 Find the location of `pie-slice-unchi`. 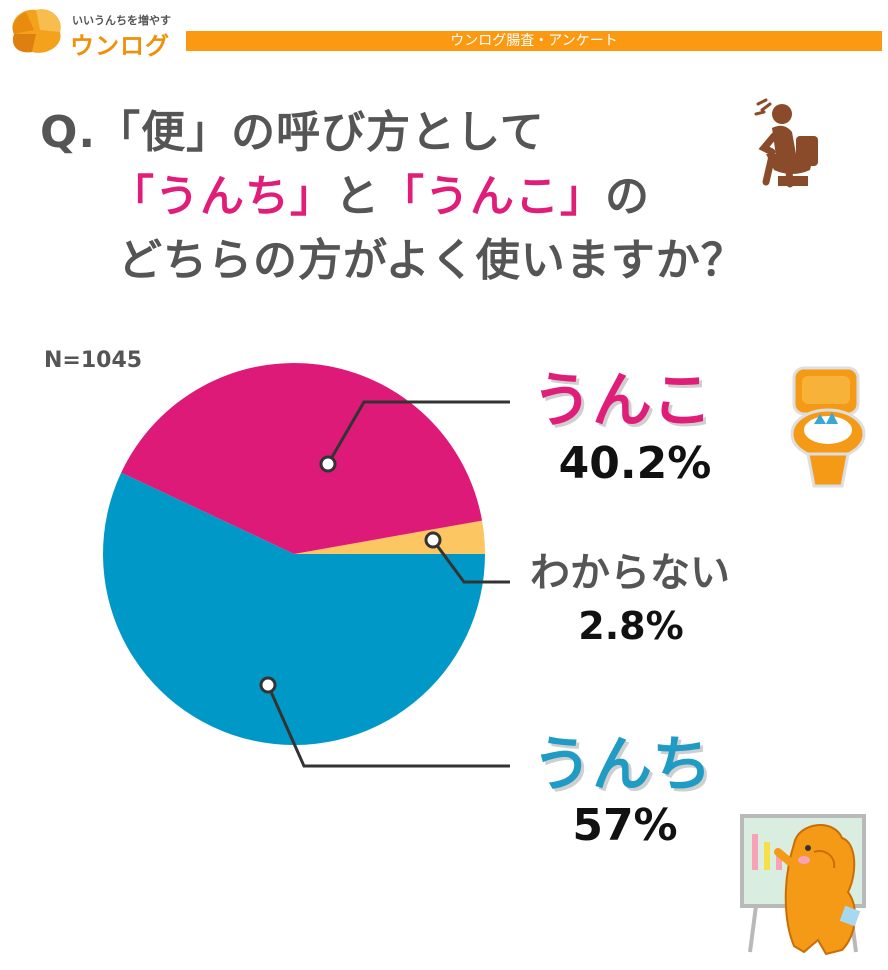

pie-slice-unchi is located at coordinates (293, 609).